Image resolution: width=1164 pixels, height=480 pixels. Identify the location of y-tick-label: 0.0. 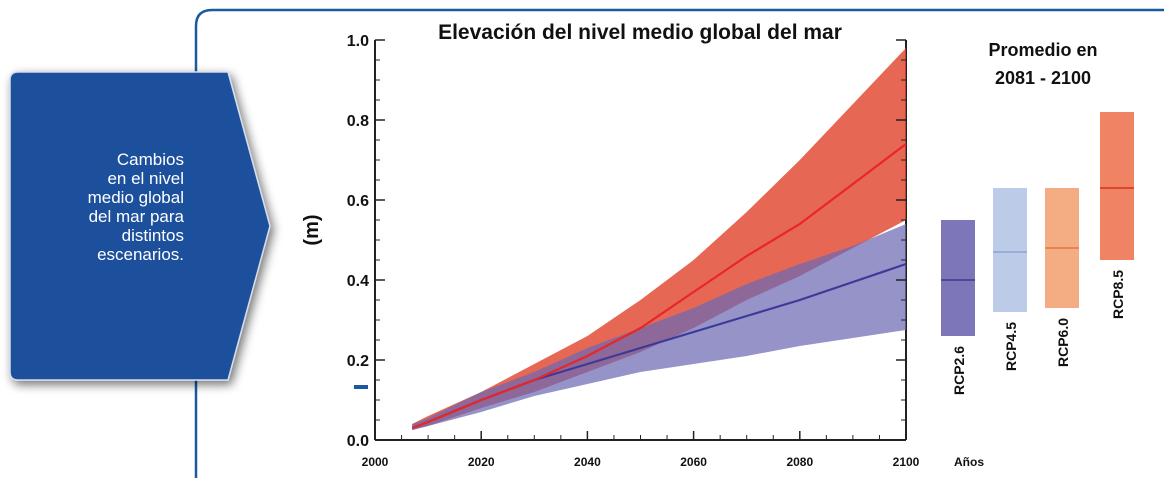
(358, 441).